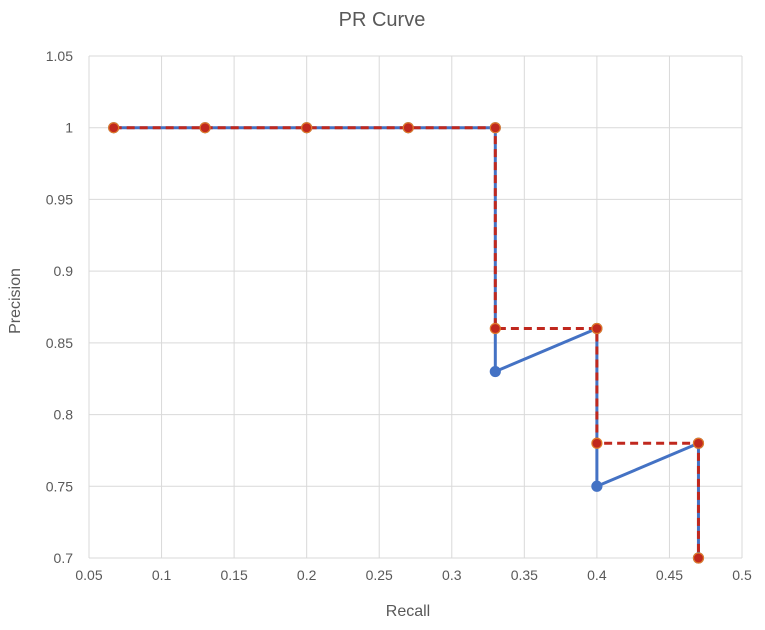  What do you see at coordinates (452, 575) in the screenshot?
I see `x-tick-label: 0.3` at bounding box center [452, 575].